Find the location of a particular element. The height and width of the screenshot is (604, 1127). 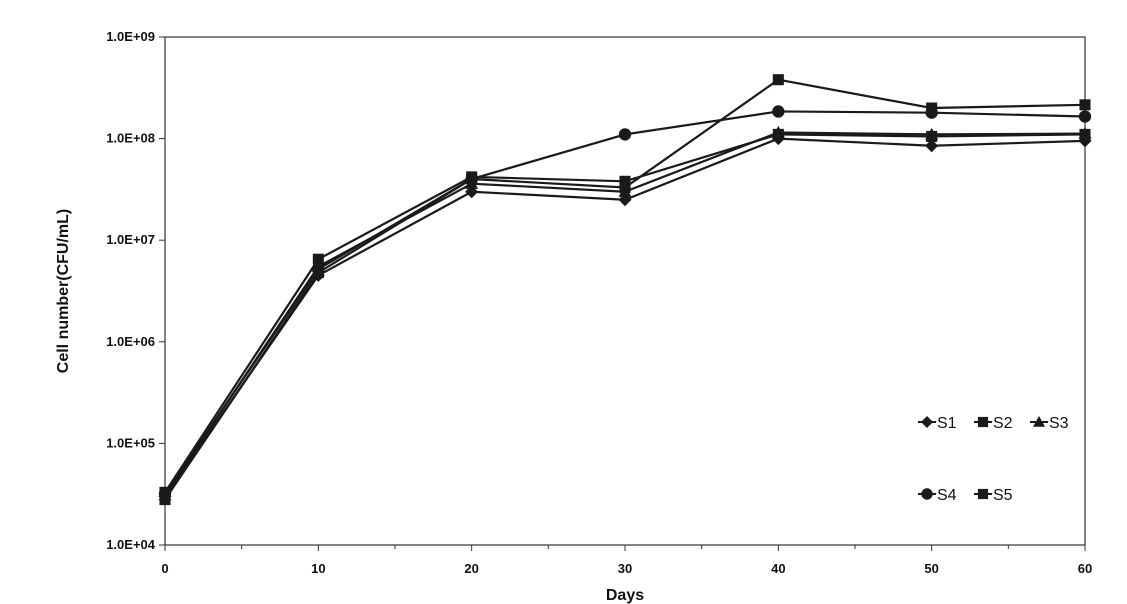

legend-item-s2: S2 is located at coordinates (993, 423).